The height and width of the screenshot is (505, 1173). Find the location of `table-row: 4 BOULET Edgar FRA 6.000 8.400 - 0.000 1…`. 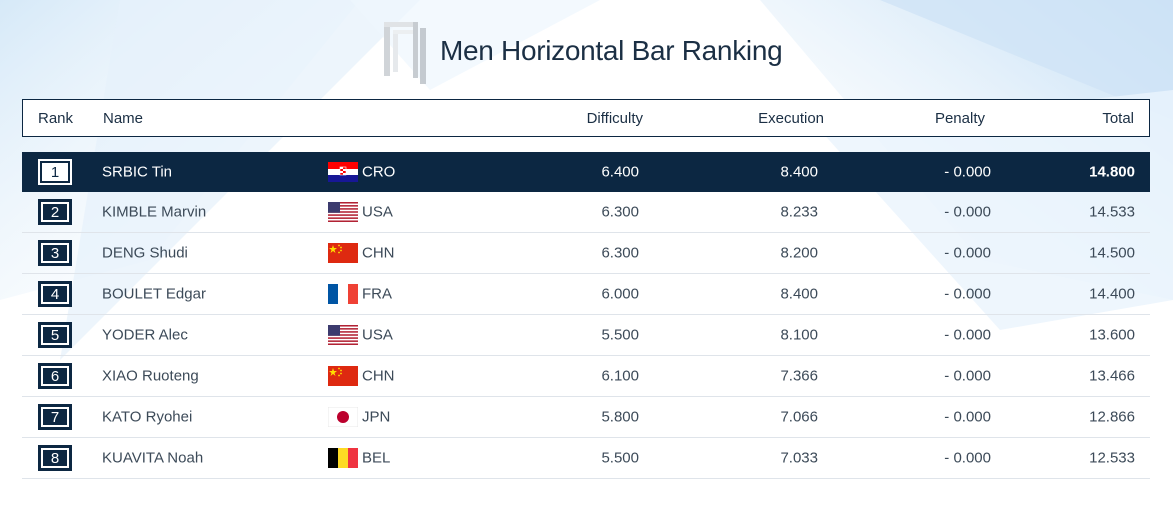

table-row: 4 BOULET Edgar FRA 6.000 8.400 - 0.000 1… is located at coordinates (586, 294).